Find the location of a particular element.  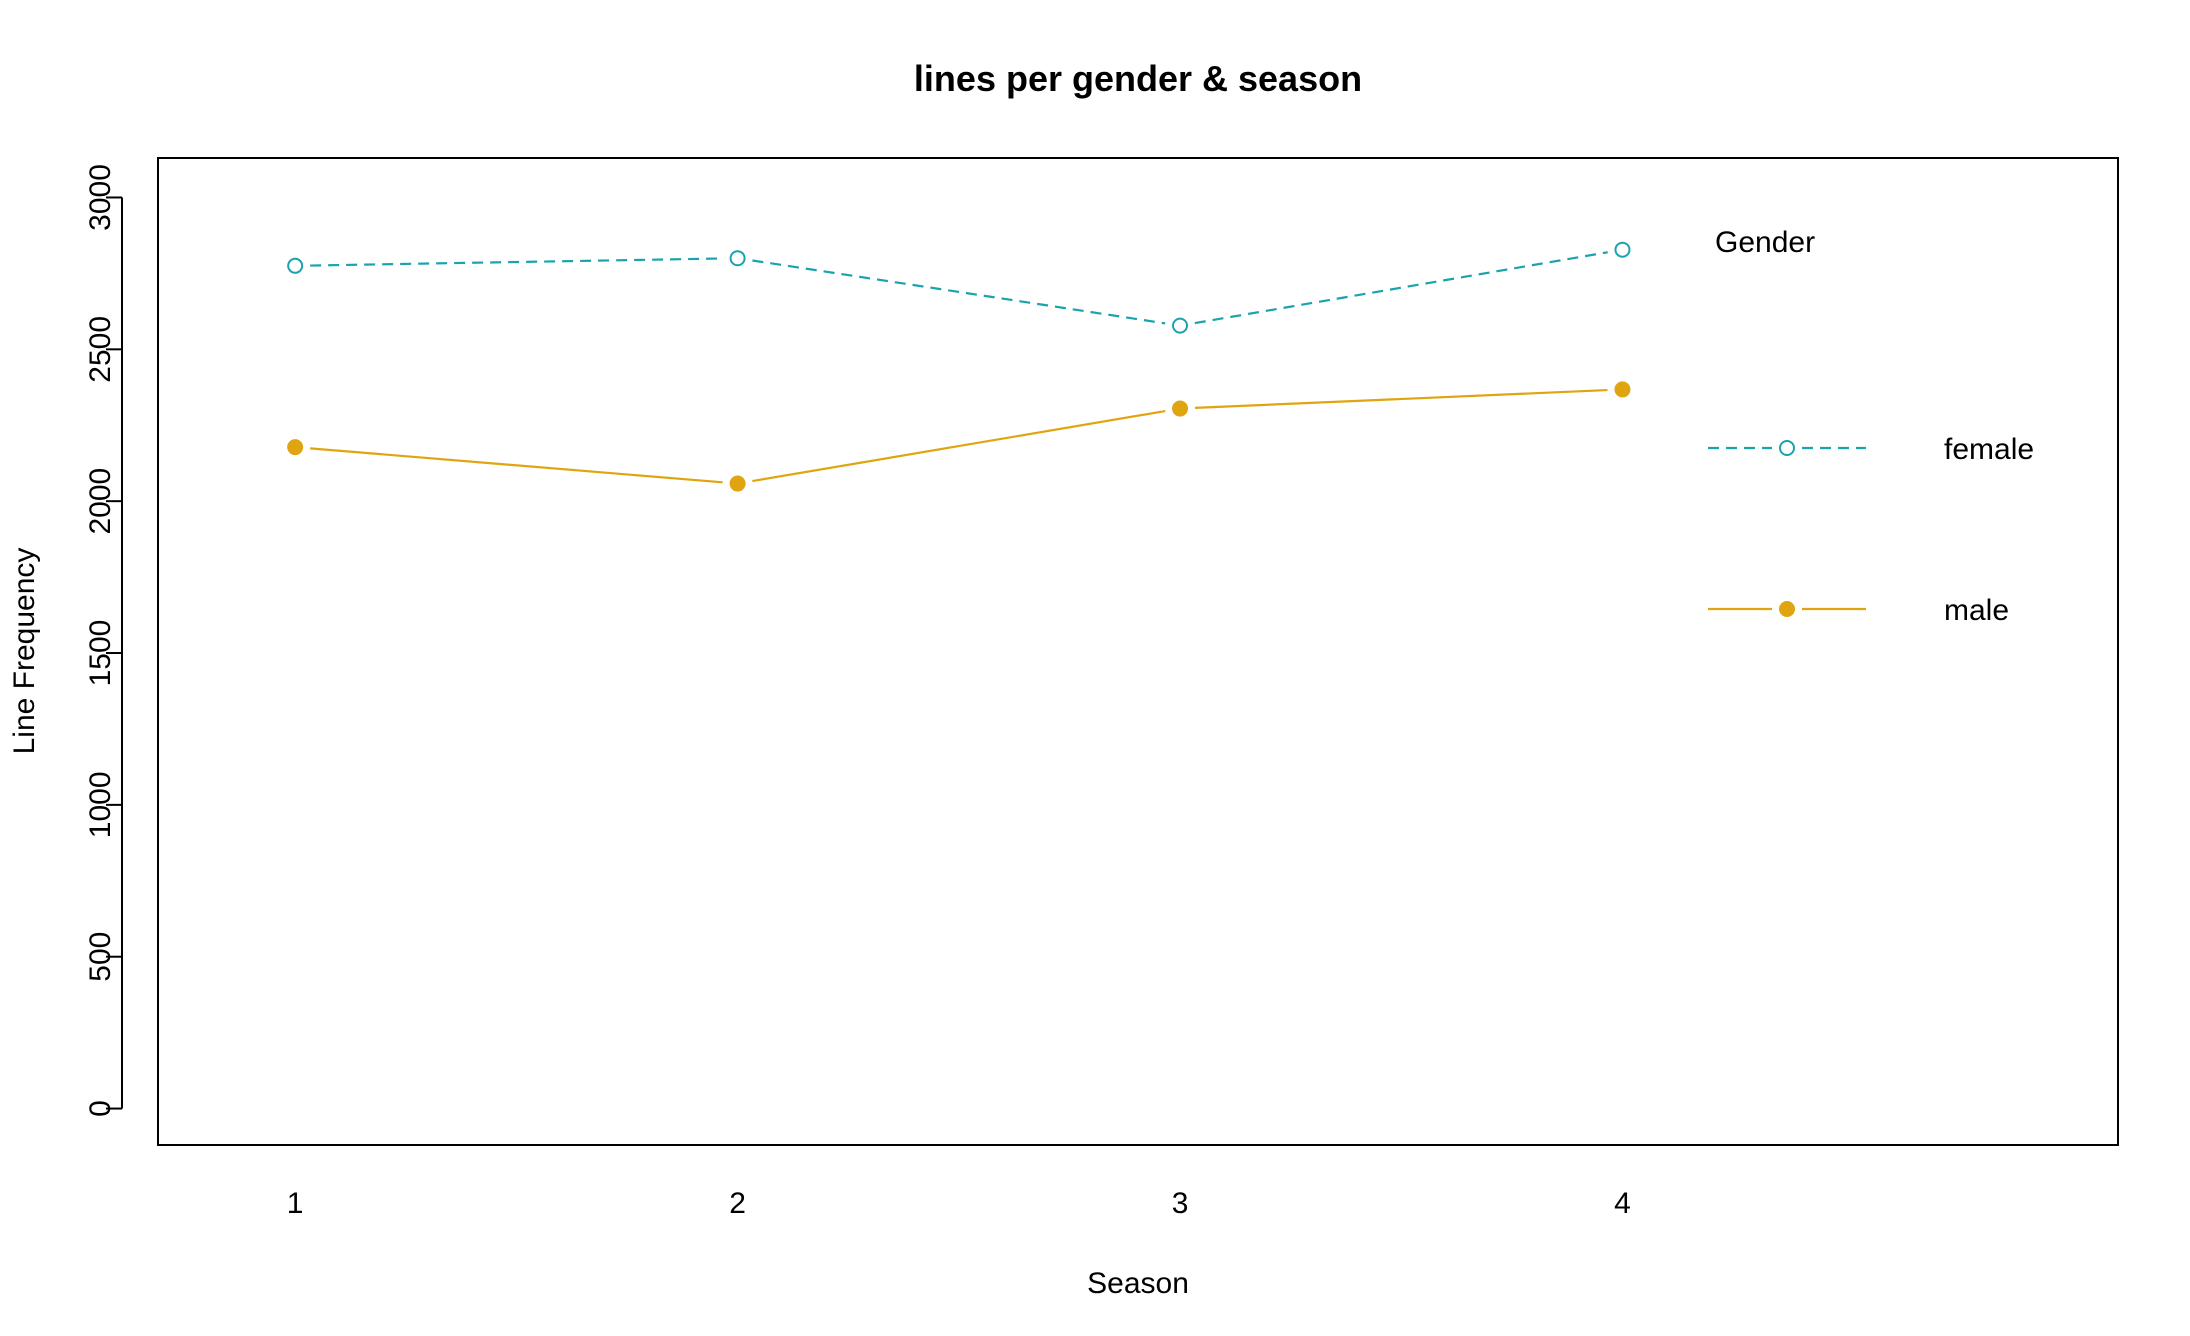

series-male is located at coordinates (959, 436).